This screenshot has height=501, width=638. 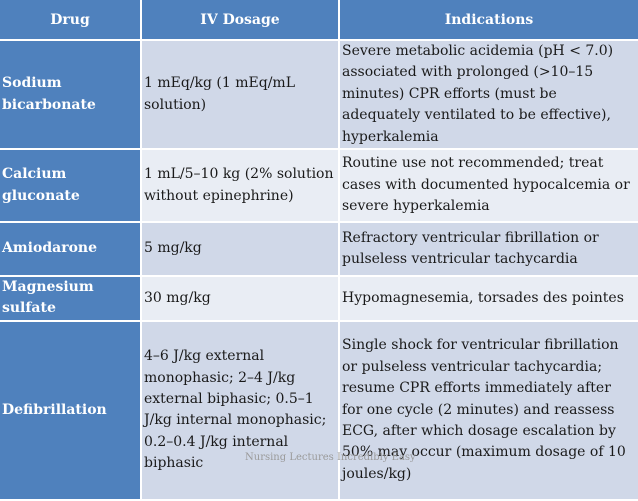 What do you see at coordinates (488, 20) in the screenshot?
I see `header-indications: Indications` at bounding box center [488, 20].